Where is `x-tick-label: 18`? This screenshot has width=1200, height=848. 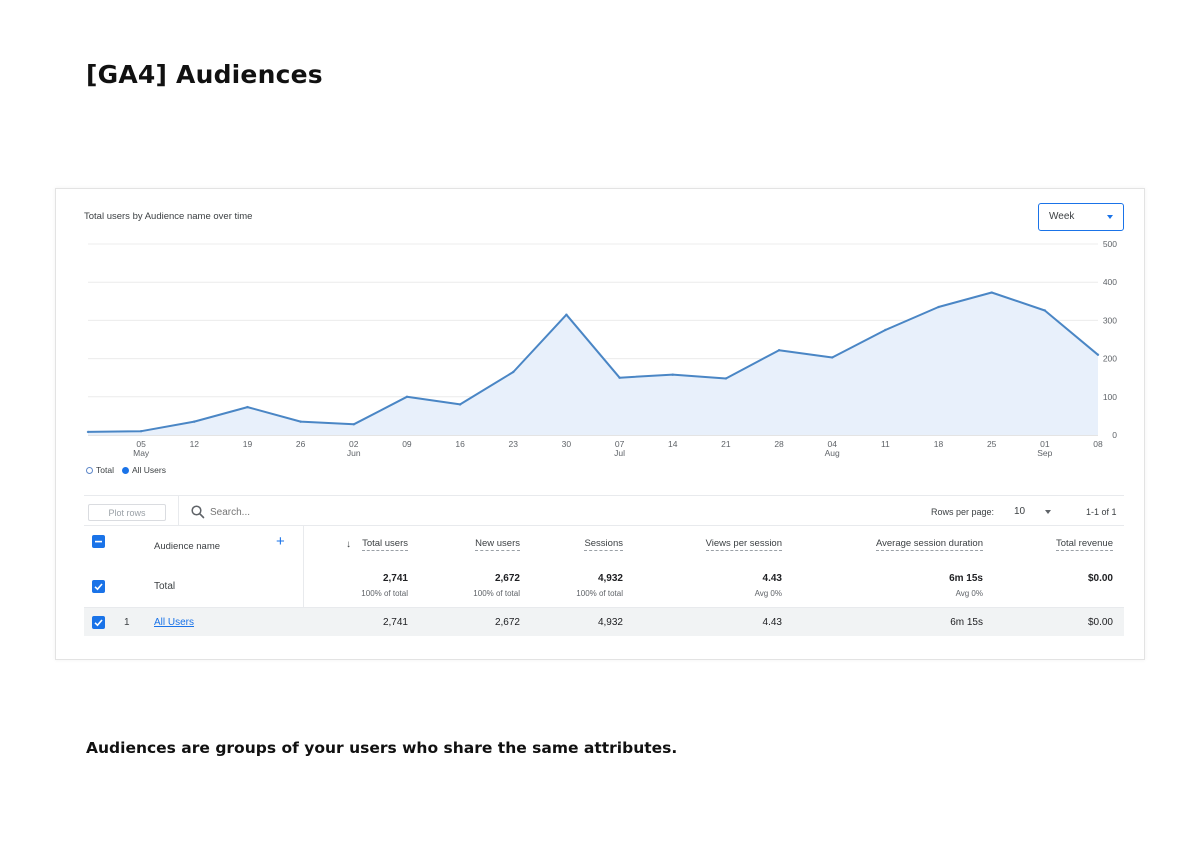
x-tick-label: 18 is located at coordinates (939, 444).